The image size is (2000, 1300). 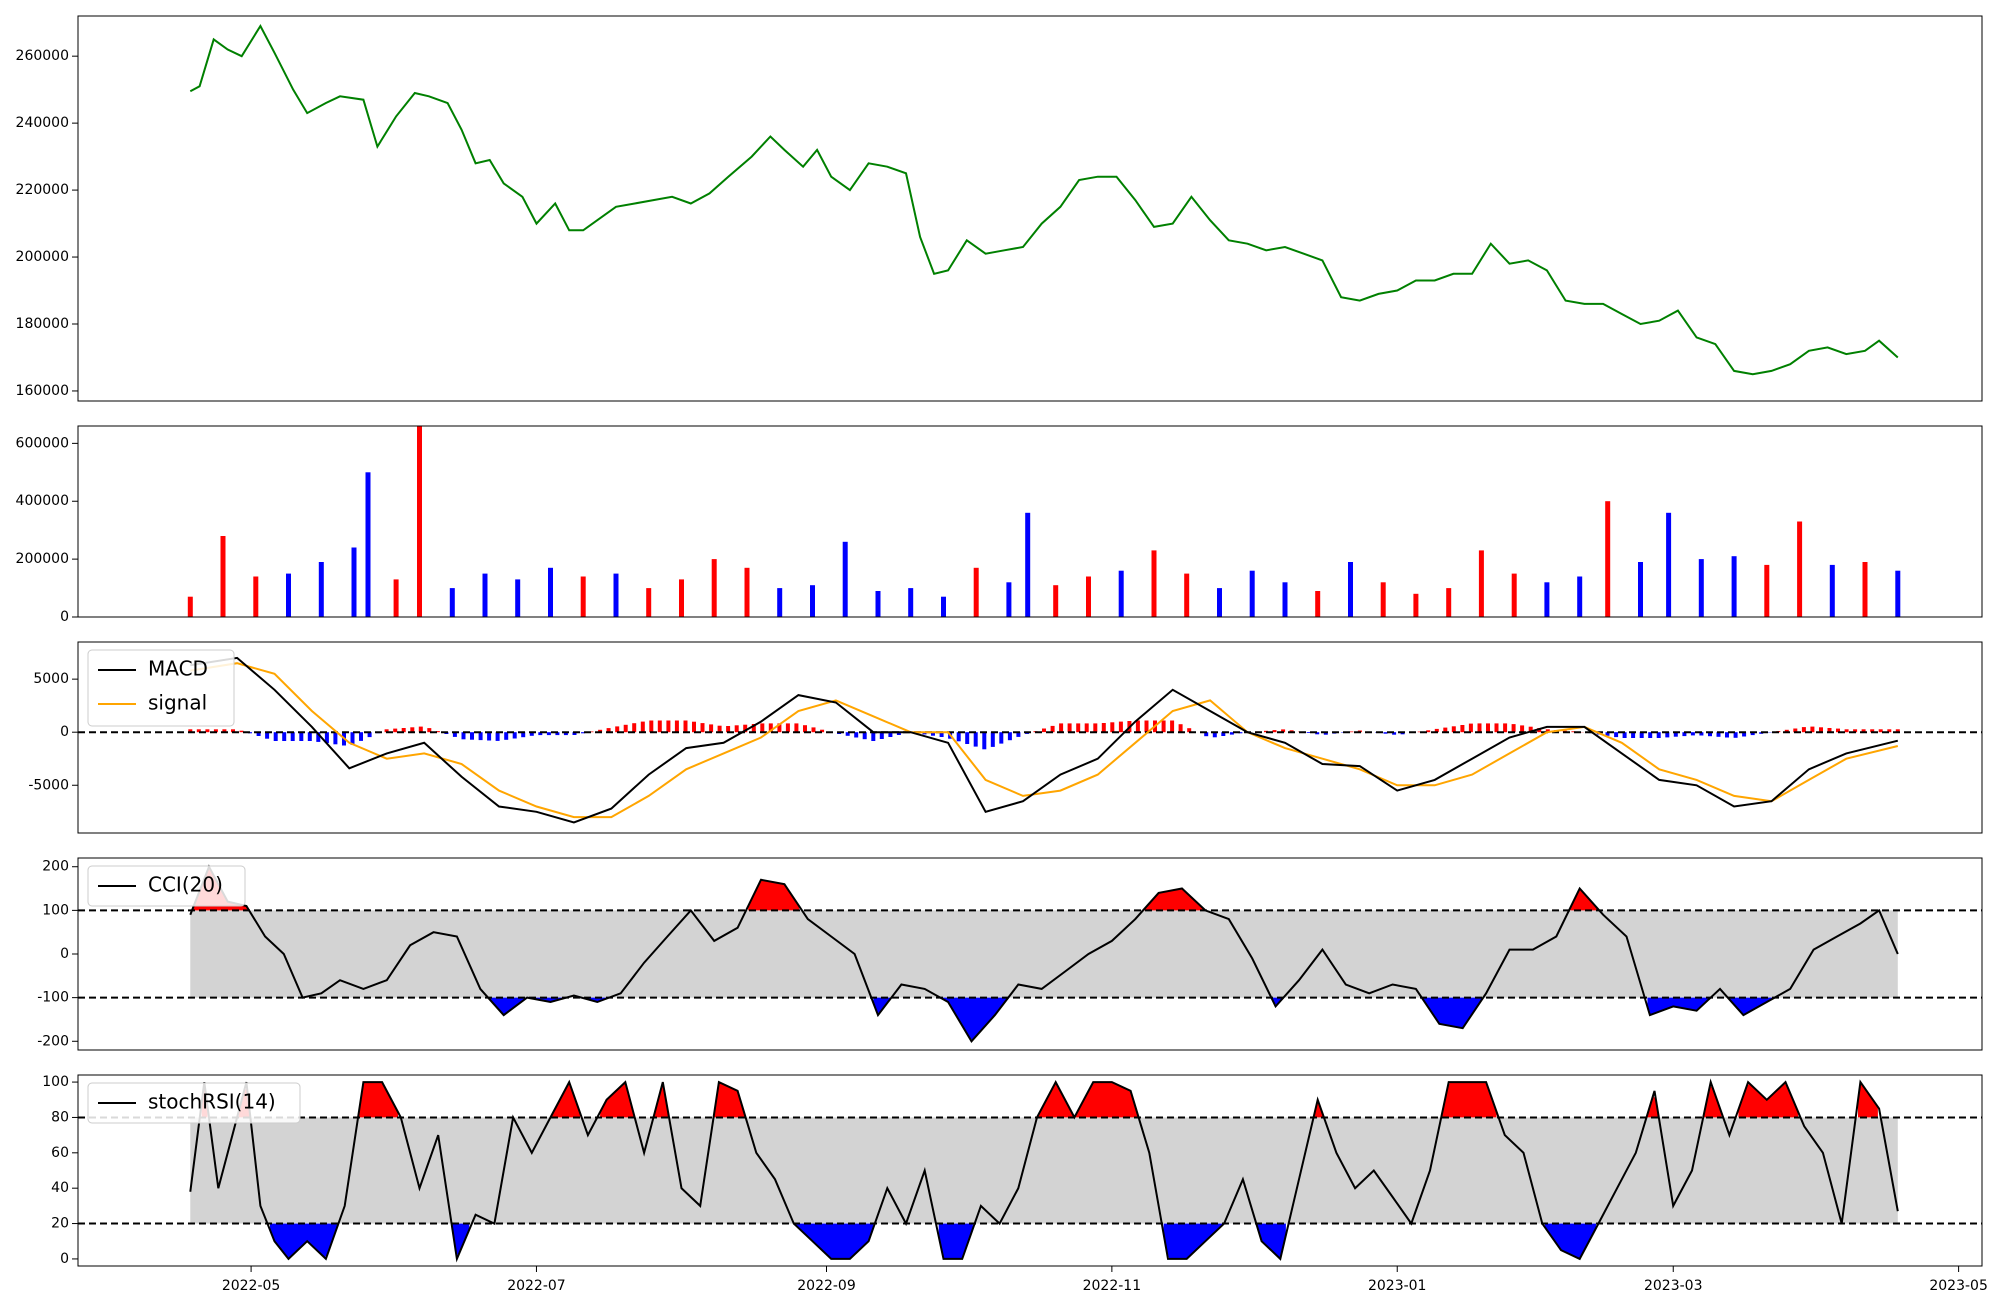 I want to click on x-tick-label: 2022-09, so click(x=826, y=1286).